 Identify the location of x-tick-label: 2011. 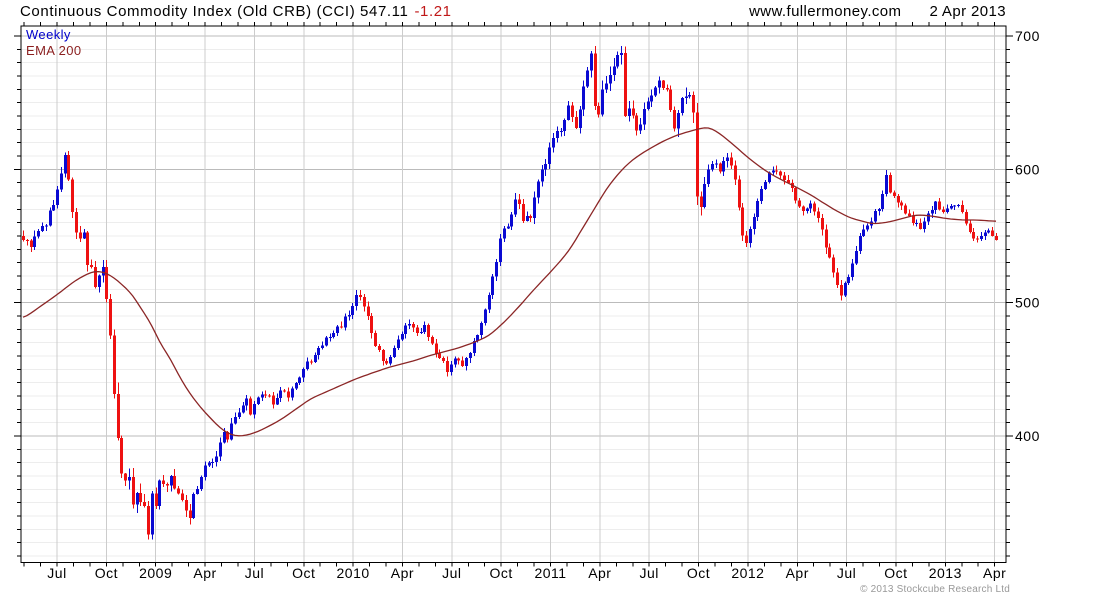
(550, 573).